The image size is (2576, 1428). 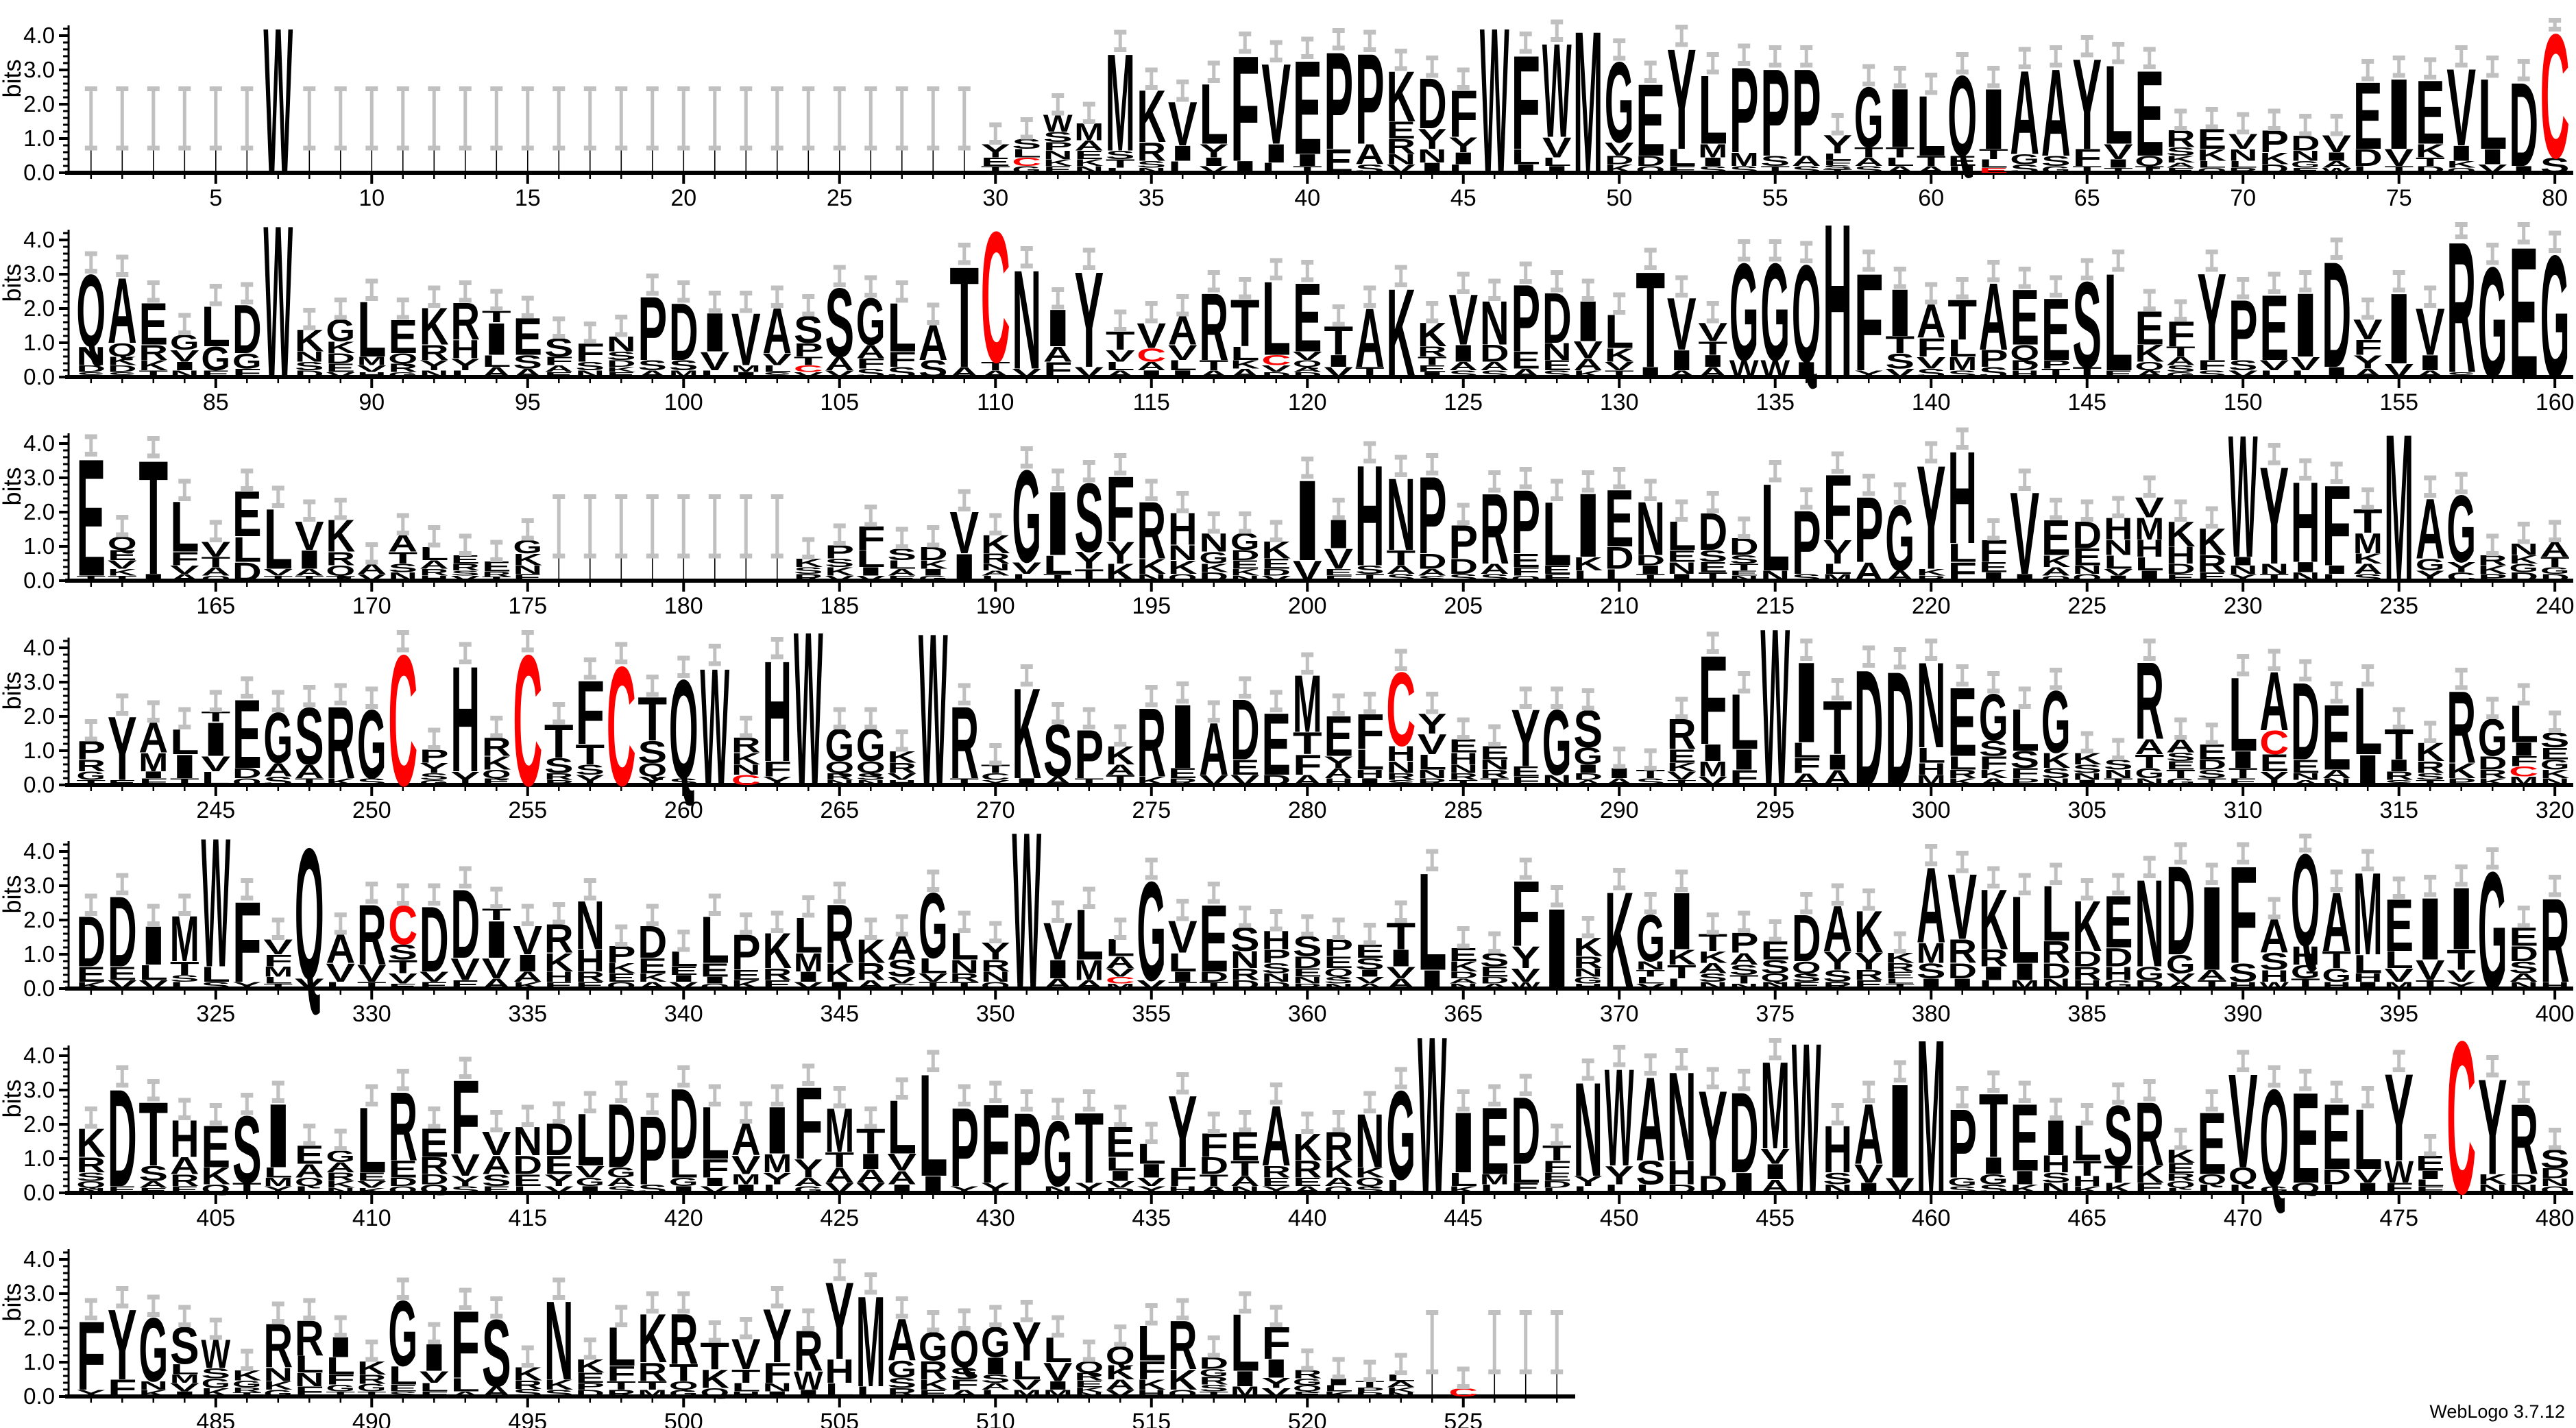 What do you see at coordinates (371, 810) in the screenshot?
I see `x-tick-label: 250` at bounding box center [371, 810].